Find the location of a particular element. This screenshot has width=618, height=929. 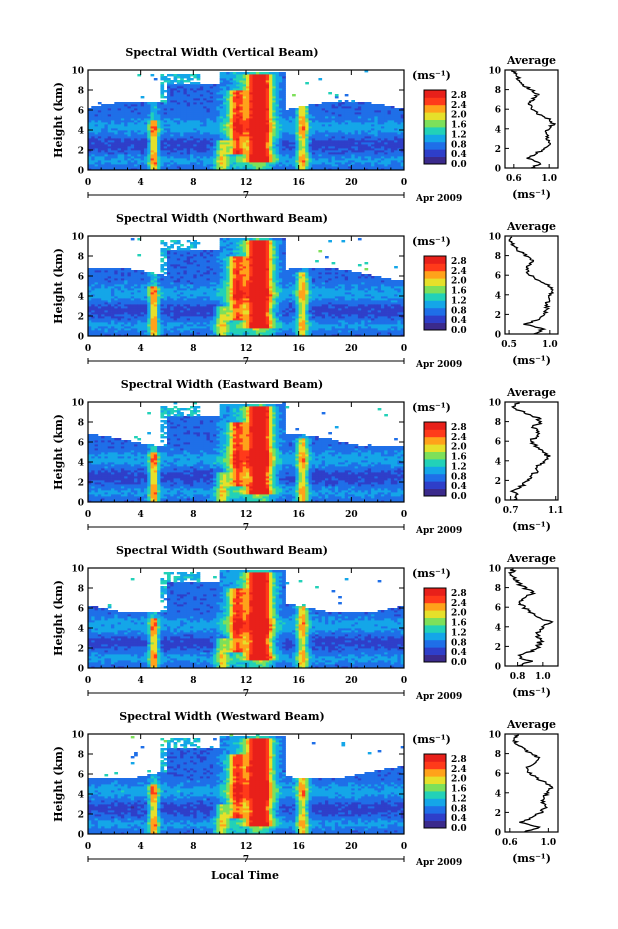

colorbar-tick-label: 0.4 is located at coordinates (459, 155).